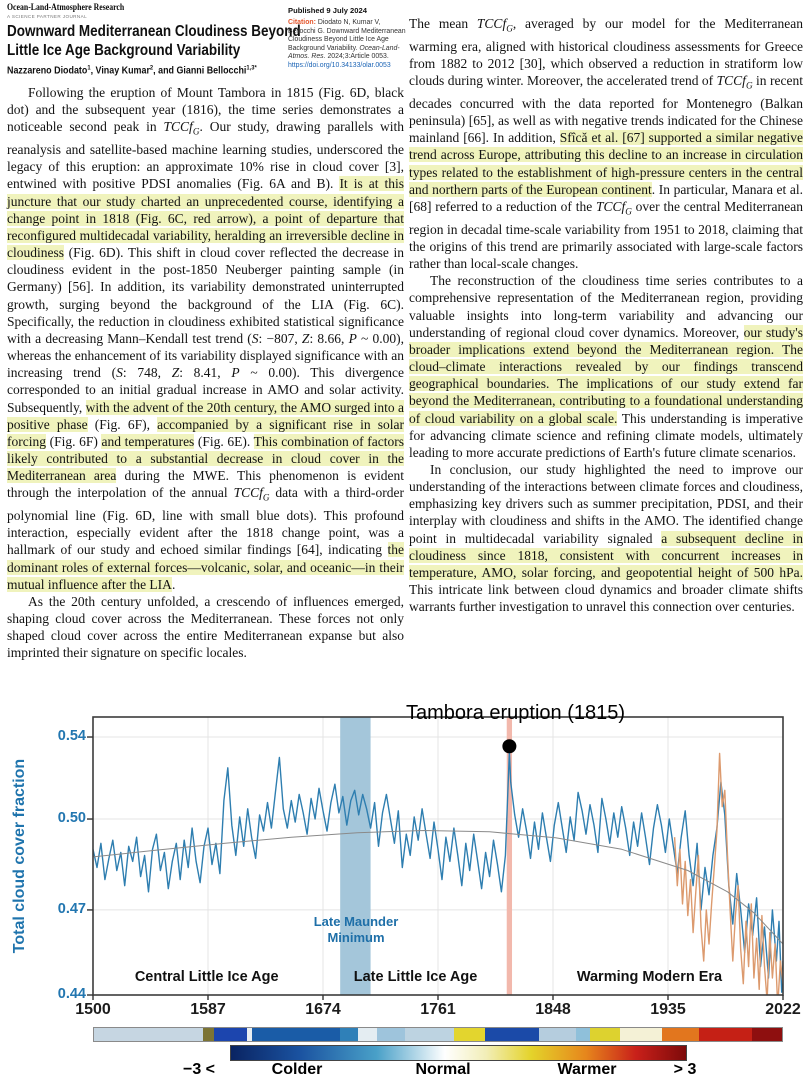  What do you see at coordinates (302, 22) in the screenshot?
I see `citation-label: Citation:` at bounding box center [302, 22].